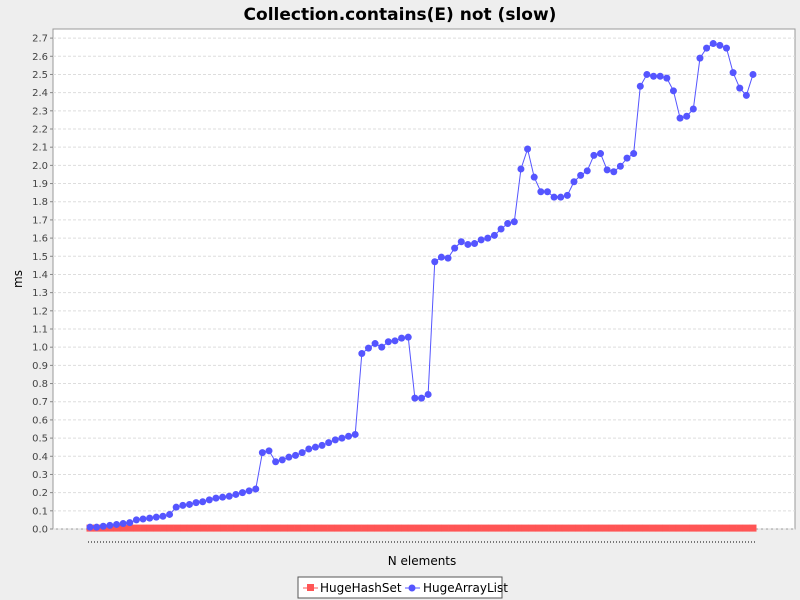 This screenshot has height=600, width=800. Describe the element at coordinates (361, 588) in the screenshot. I see `legend-label-hugehashset: HugeHashSet` at that location.